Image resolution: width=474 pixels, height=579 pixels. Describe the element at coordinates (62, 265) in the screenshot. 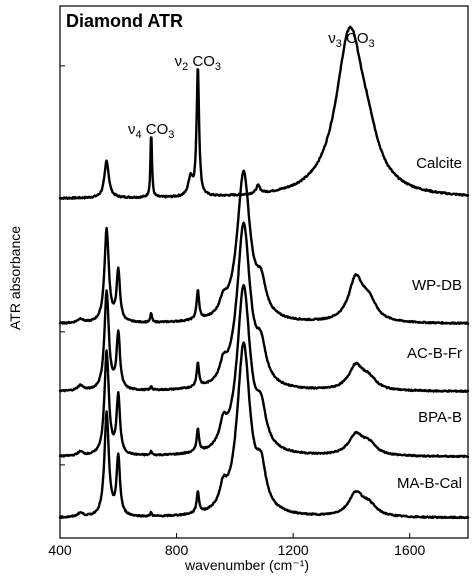

I see `y-ticks` at that location.